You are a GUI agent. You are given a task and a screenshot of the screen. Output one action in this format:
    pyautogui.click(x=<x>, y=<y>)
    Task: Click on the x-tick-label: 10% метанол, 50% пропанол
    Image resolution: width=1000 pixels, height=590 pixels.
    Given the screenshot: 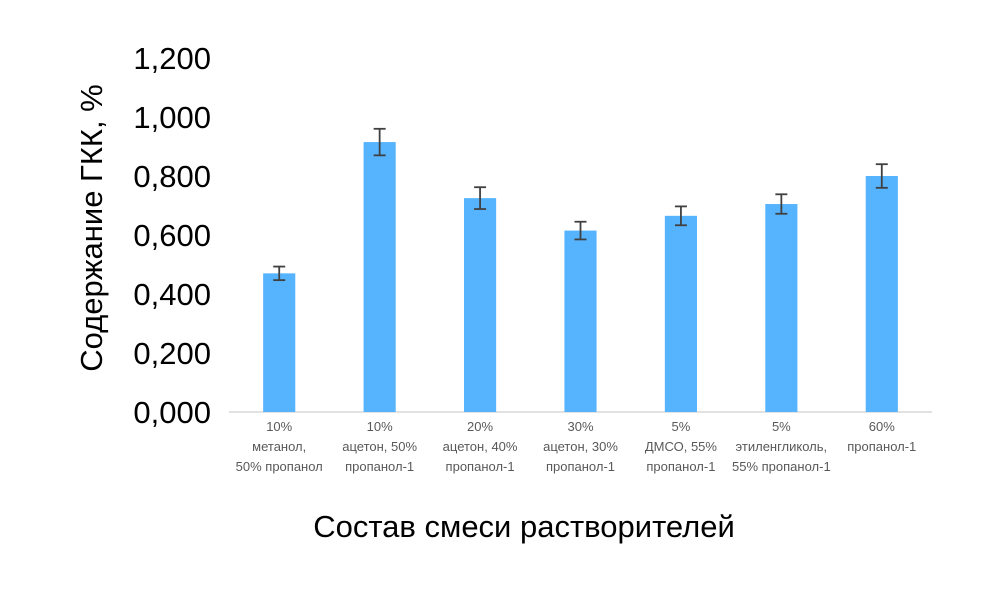 What is the action you would take?
    pyautogui.click(x=279, y=446)
    